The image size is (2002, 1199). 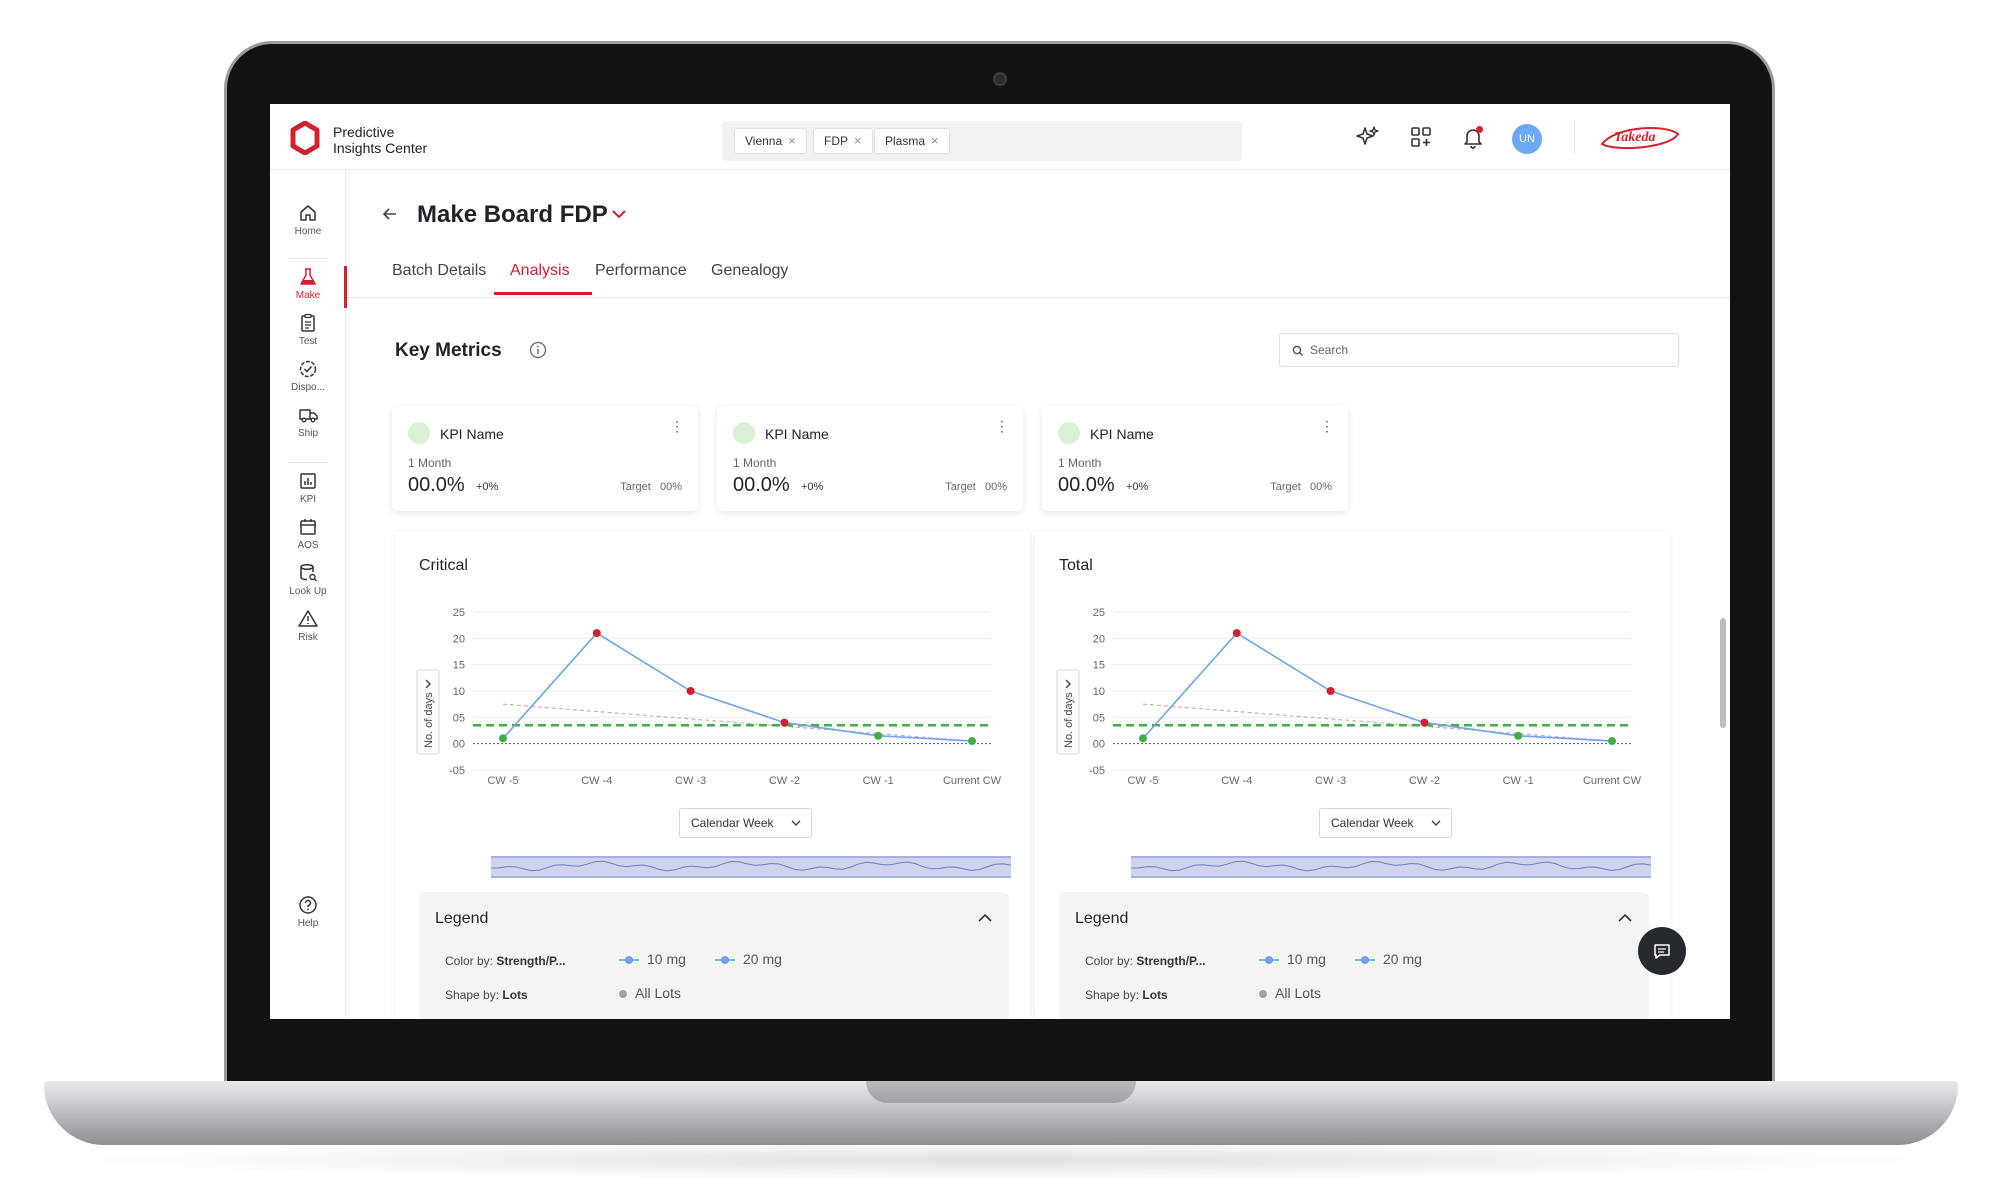 What do you see at coordinates (390, 214) in the screenshot?
I see `back-arrow-icon` at bounding box center [390, 214].